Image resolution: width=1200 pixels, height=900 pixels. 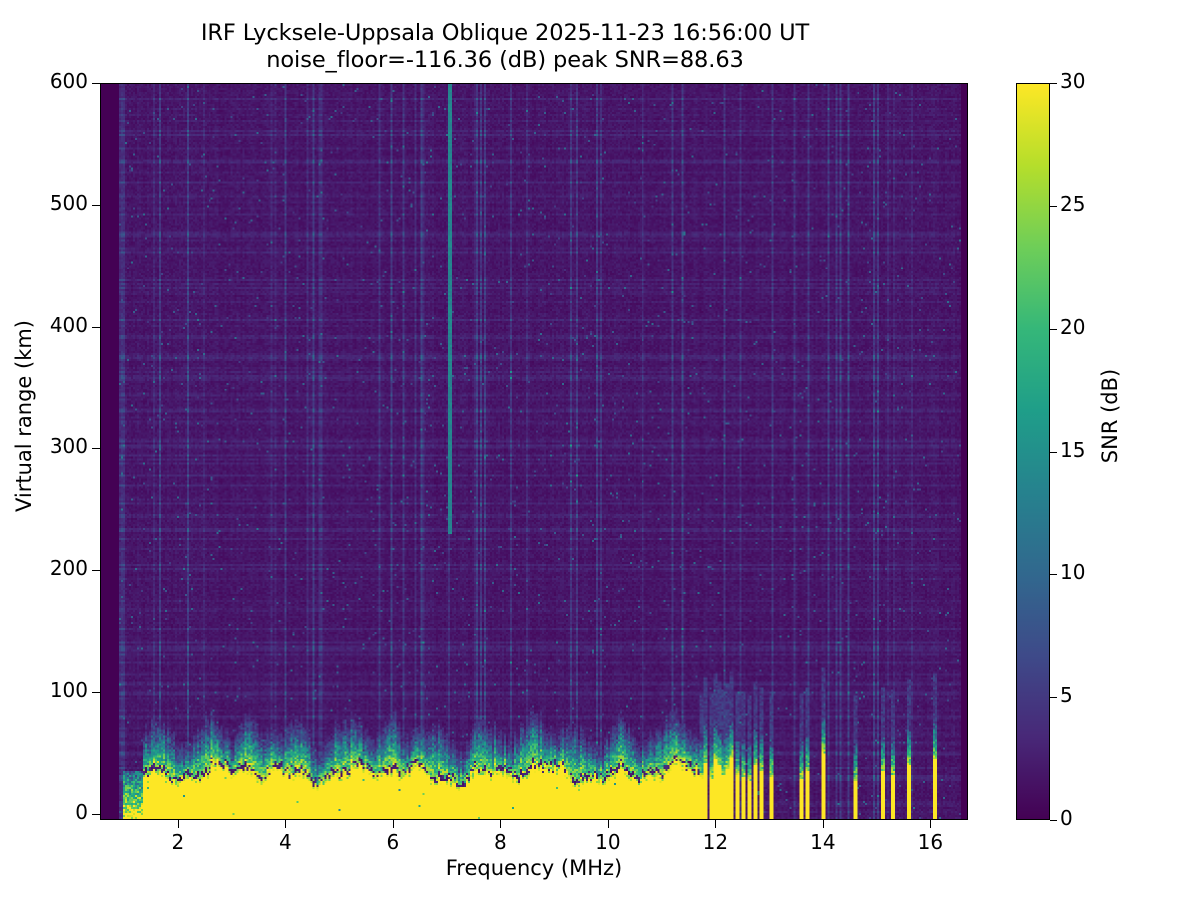 I want to click on x-tick-label: 16, so click(x=930, y=842).